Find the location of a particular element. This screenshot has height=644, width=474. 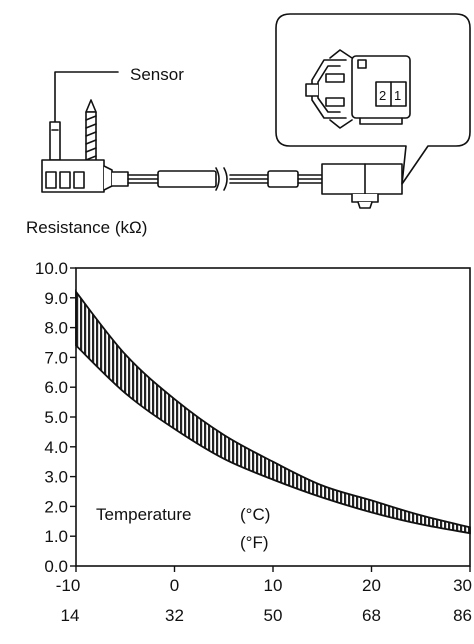

y-tick-label: 3.0 is located at coordinates (56, 477).